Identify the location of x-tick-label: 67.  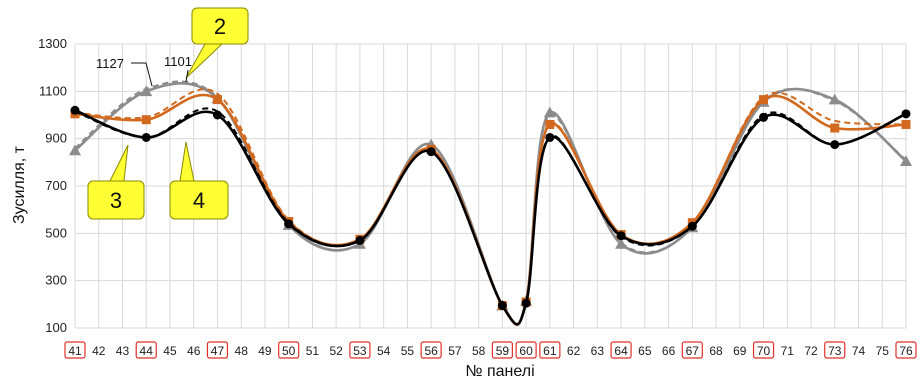
(693, 351).